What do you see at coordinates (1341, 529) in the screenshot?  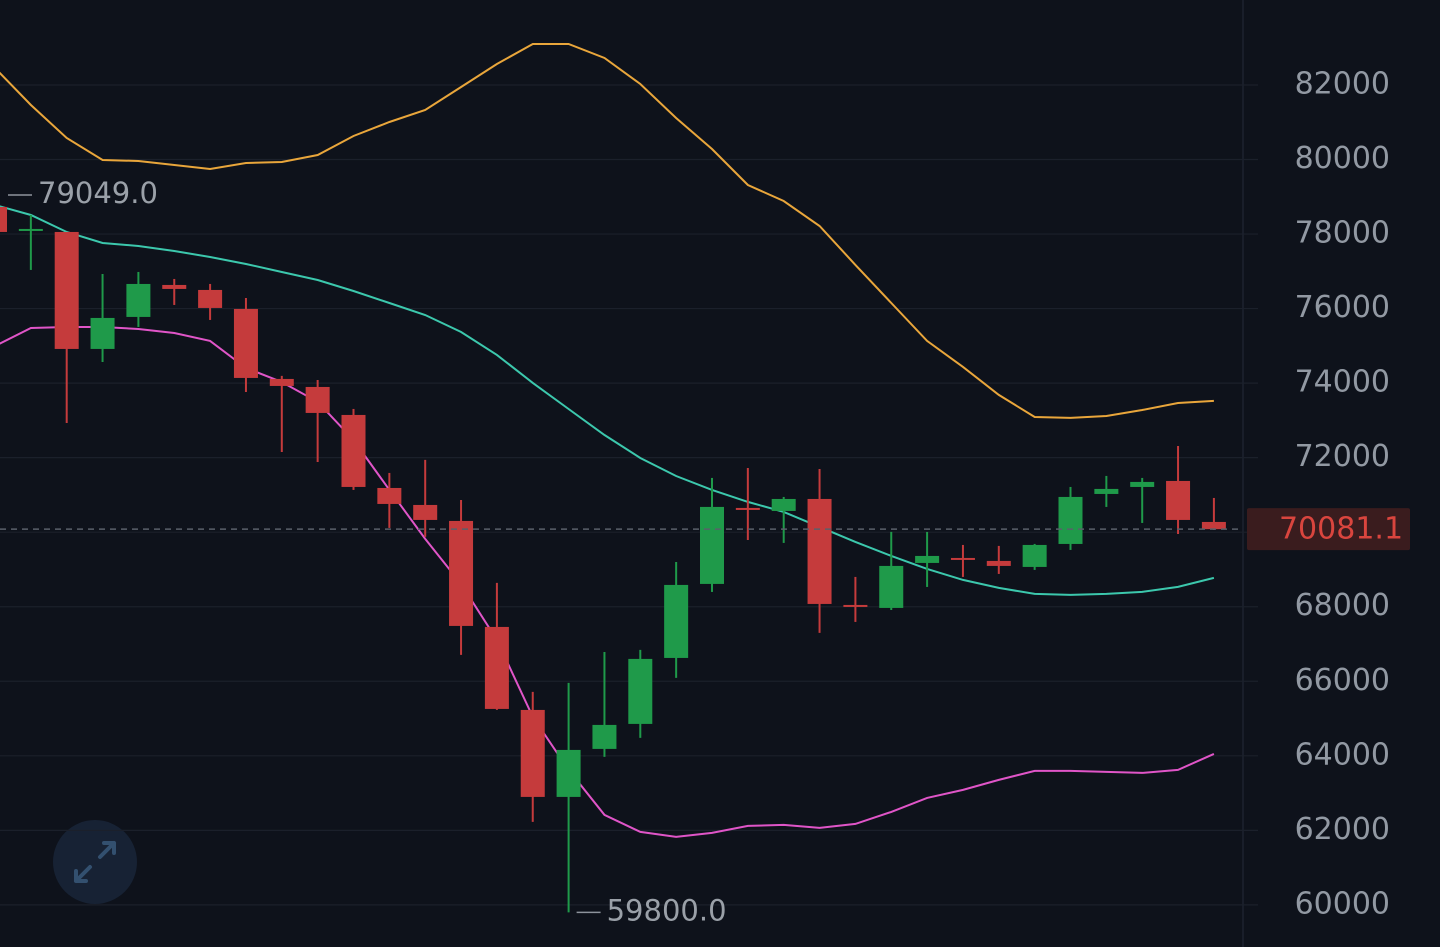 I see `last-price-label: 70081.1` at bounding box center [1341, 529].